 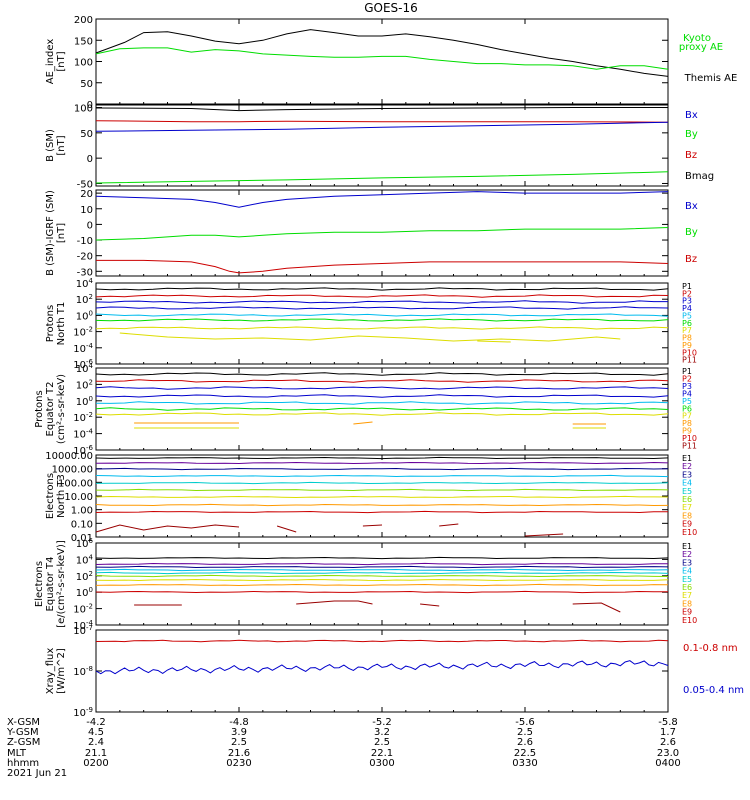 What do you see at coordinates (23, 722) in the screenshot?
I see `x-axis-row-label-0: X-GSM` at bounding box center [23, 722].